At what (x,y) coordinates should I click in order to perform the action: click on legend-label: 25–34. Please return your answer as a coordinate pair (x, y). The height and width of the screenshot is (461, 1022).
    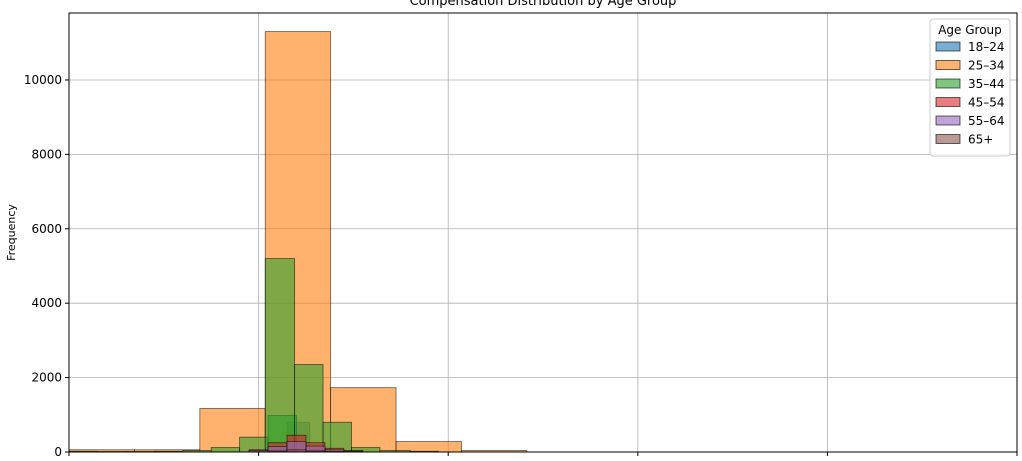
    Looking at the image, I should click on (986, 66).